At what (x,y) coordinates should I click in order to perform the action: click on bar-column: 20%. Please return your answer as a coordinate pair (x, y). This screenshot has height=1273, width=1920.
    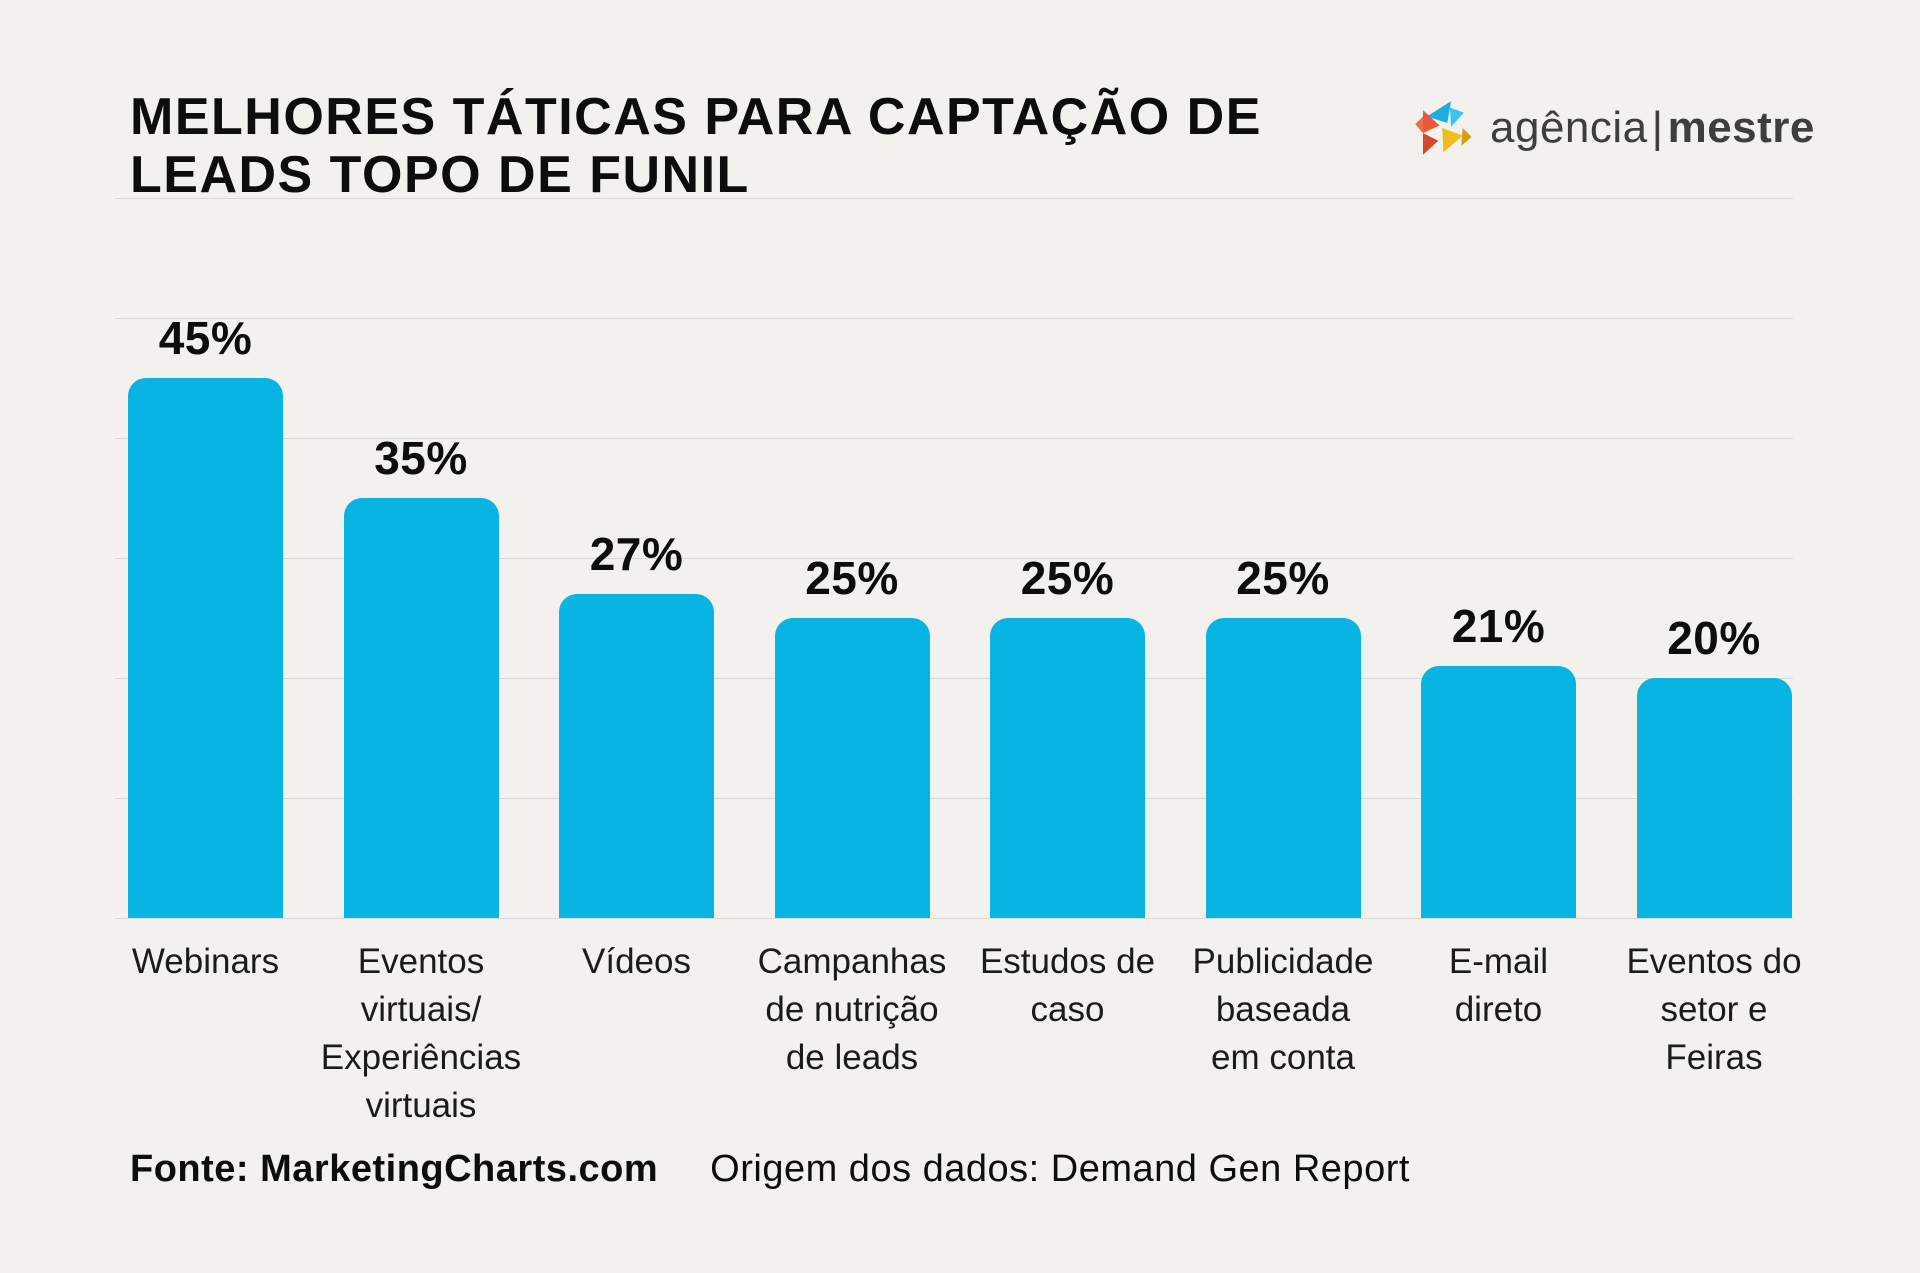
    Looking at the image, I should click on (1714, 764).